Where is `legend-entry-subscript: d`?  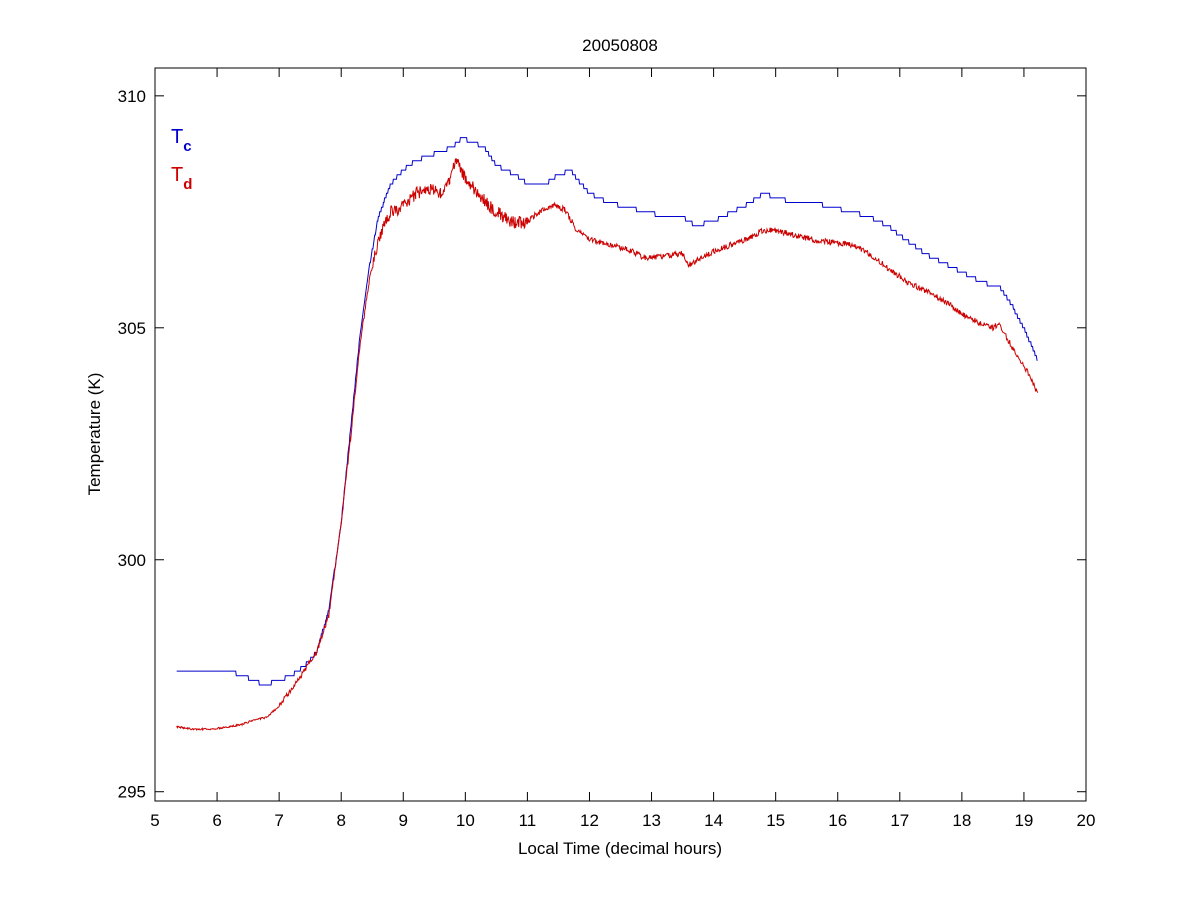
legend-entry-subscript: d is located at coordinates (187, 184).